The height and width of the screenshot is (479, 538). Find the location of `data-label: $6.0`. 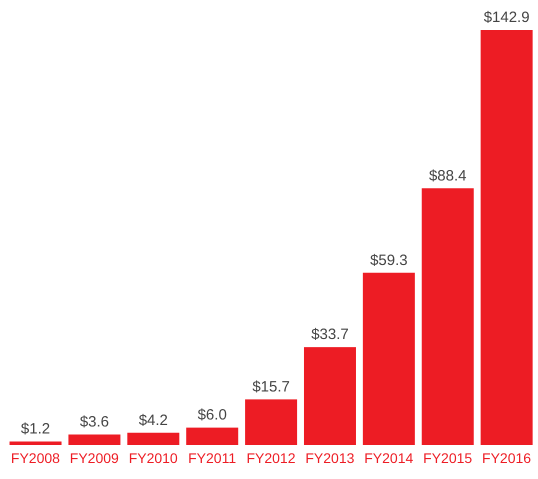

data-label: $6.0 is located at coordinates (212, 415).